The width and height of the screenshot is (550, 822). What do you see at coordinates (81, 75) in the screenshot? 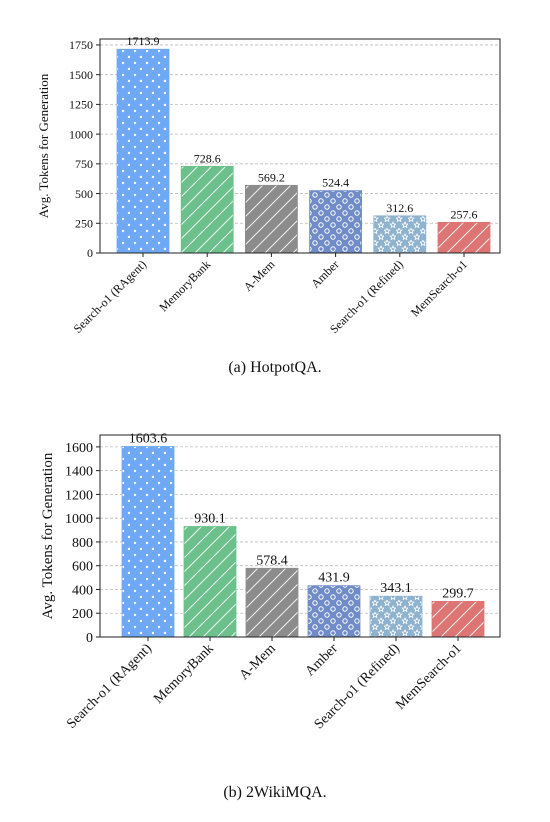
I see `y-tick-label: 1500` at bounding box center [81, 75].